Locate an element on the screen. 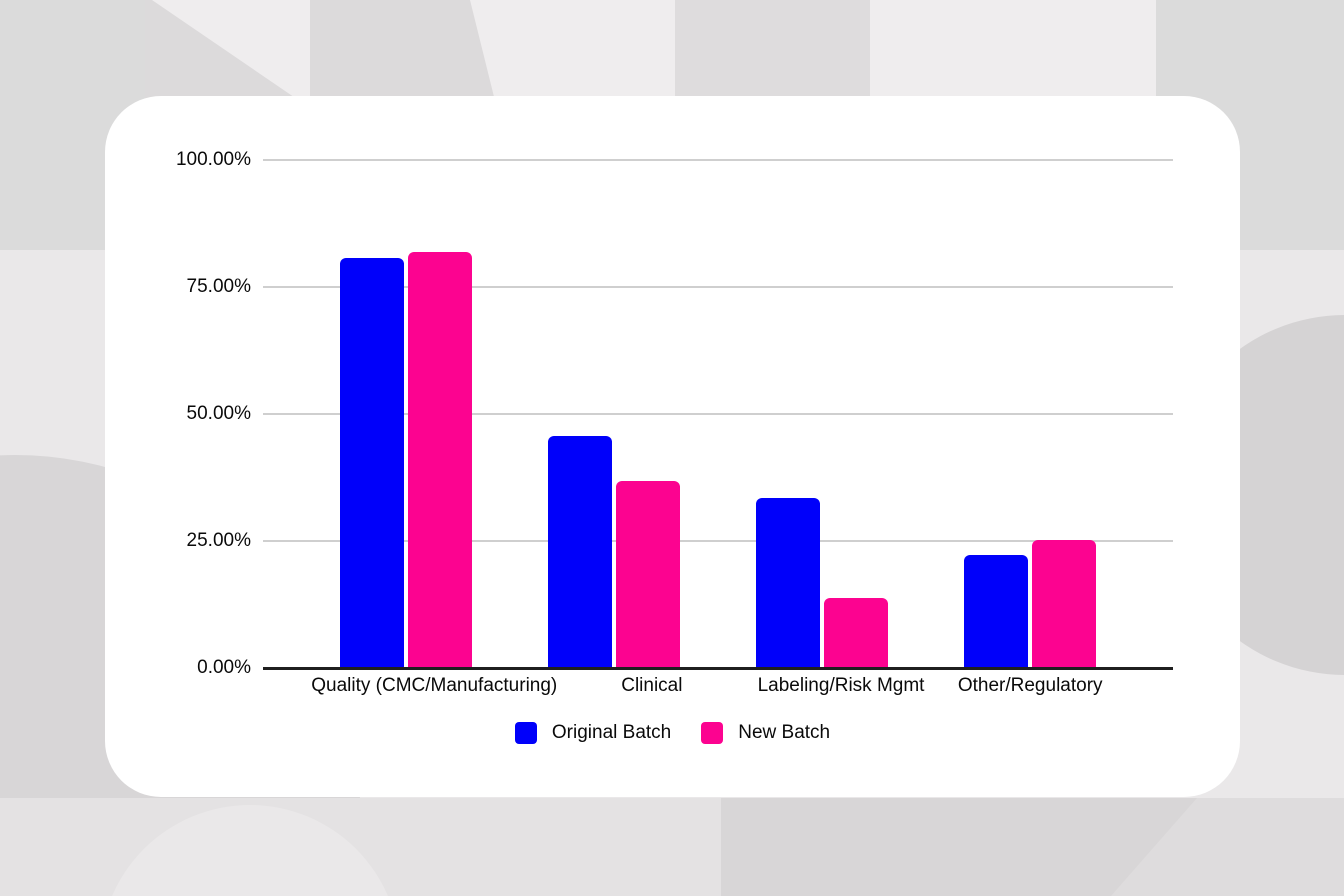  y-axis-tick-label-50: 50.00% is located at coordinates (218, 413).